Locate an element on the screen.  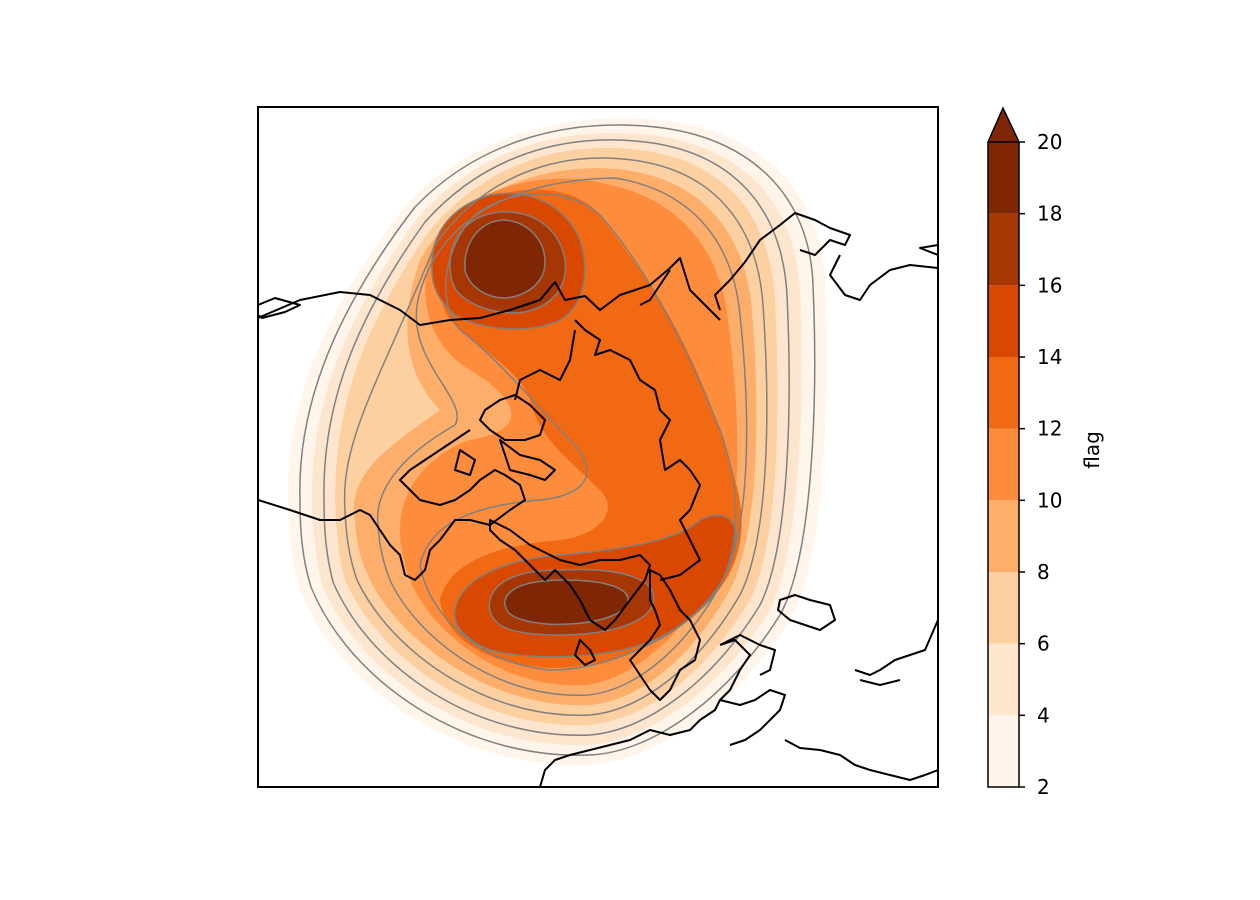
colorbar-tick-label: 18 is located at coordinates (1049, 214).